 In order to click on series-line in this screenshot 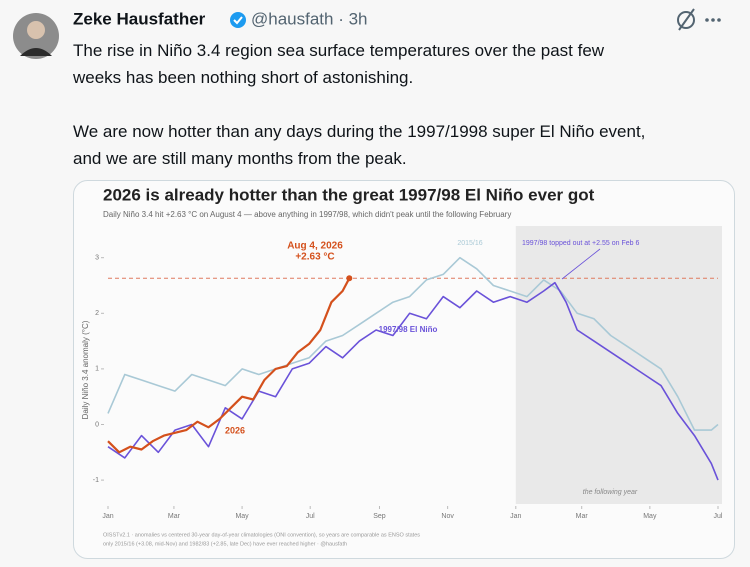, I will do `click(229, 365)`.